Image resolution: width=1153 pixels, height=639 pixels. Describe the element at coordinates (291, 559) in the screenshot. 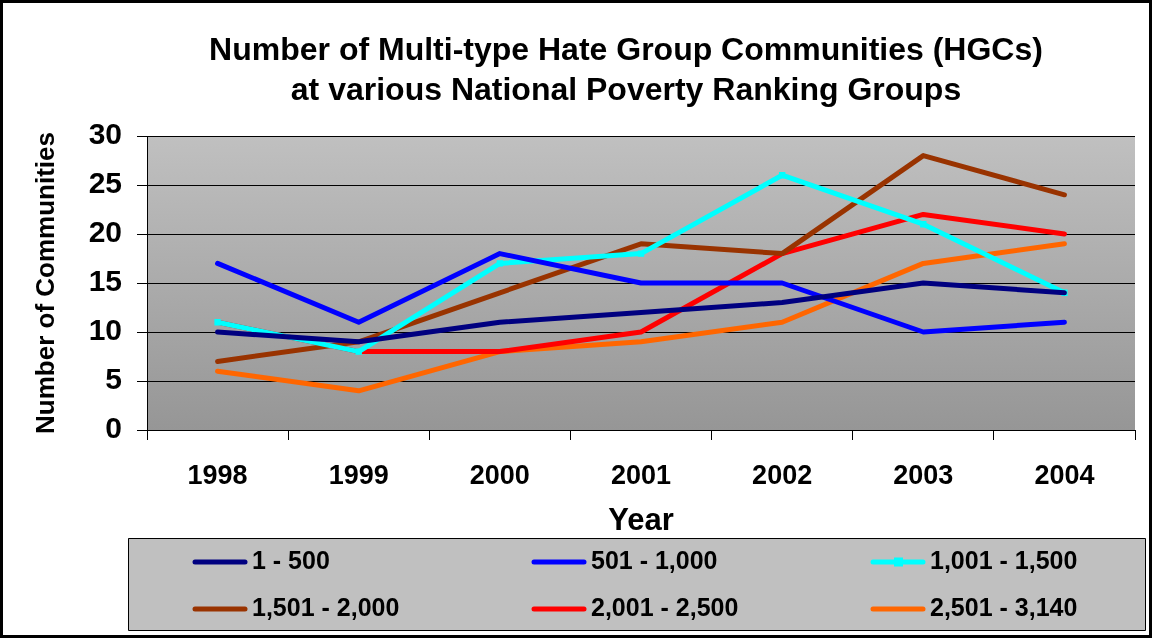

I see `legend-label: 1 - 500` at that location.